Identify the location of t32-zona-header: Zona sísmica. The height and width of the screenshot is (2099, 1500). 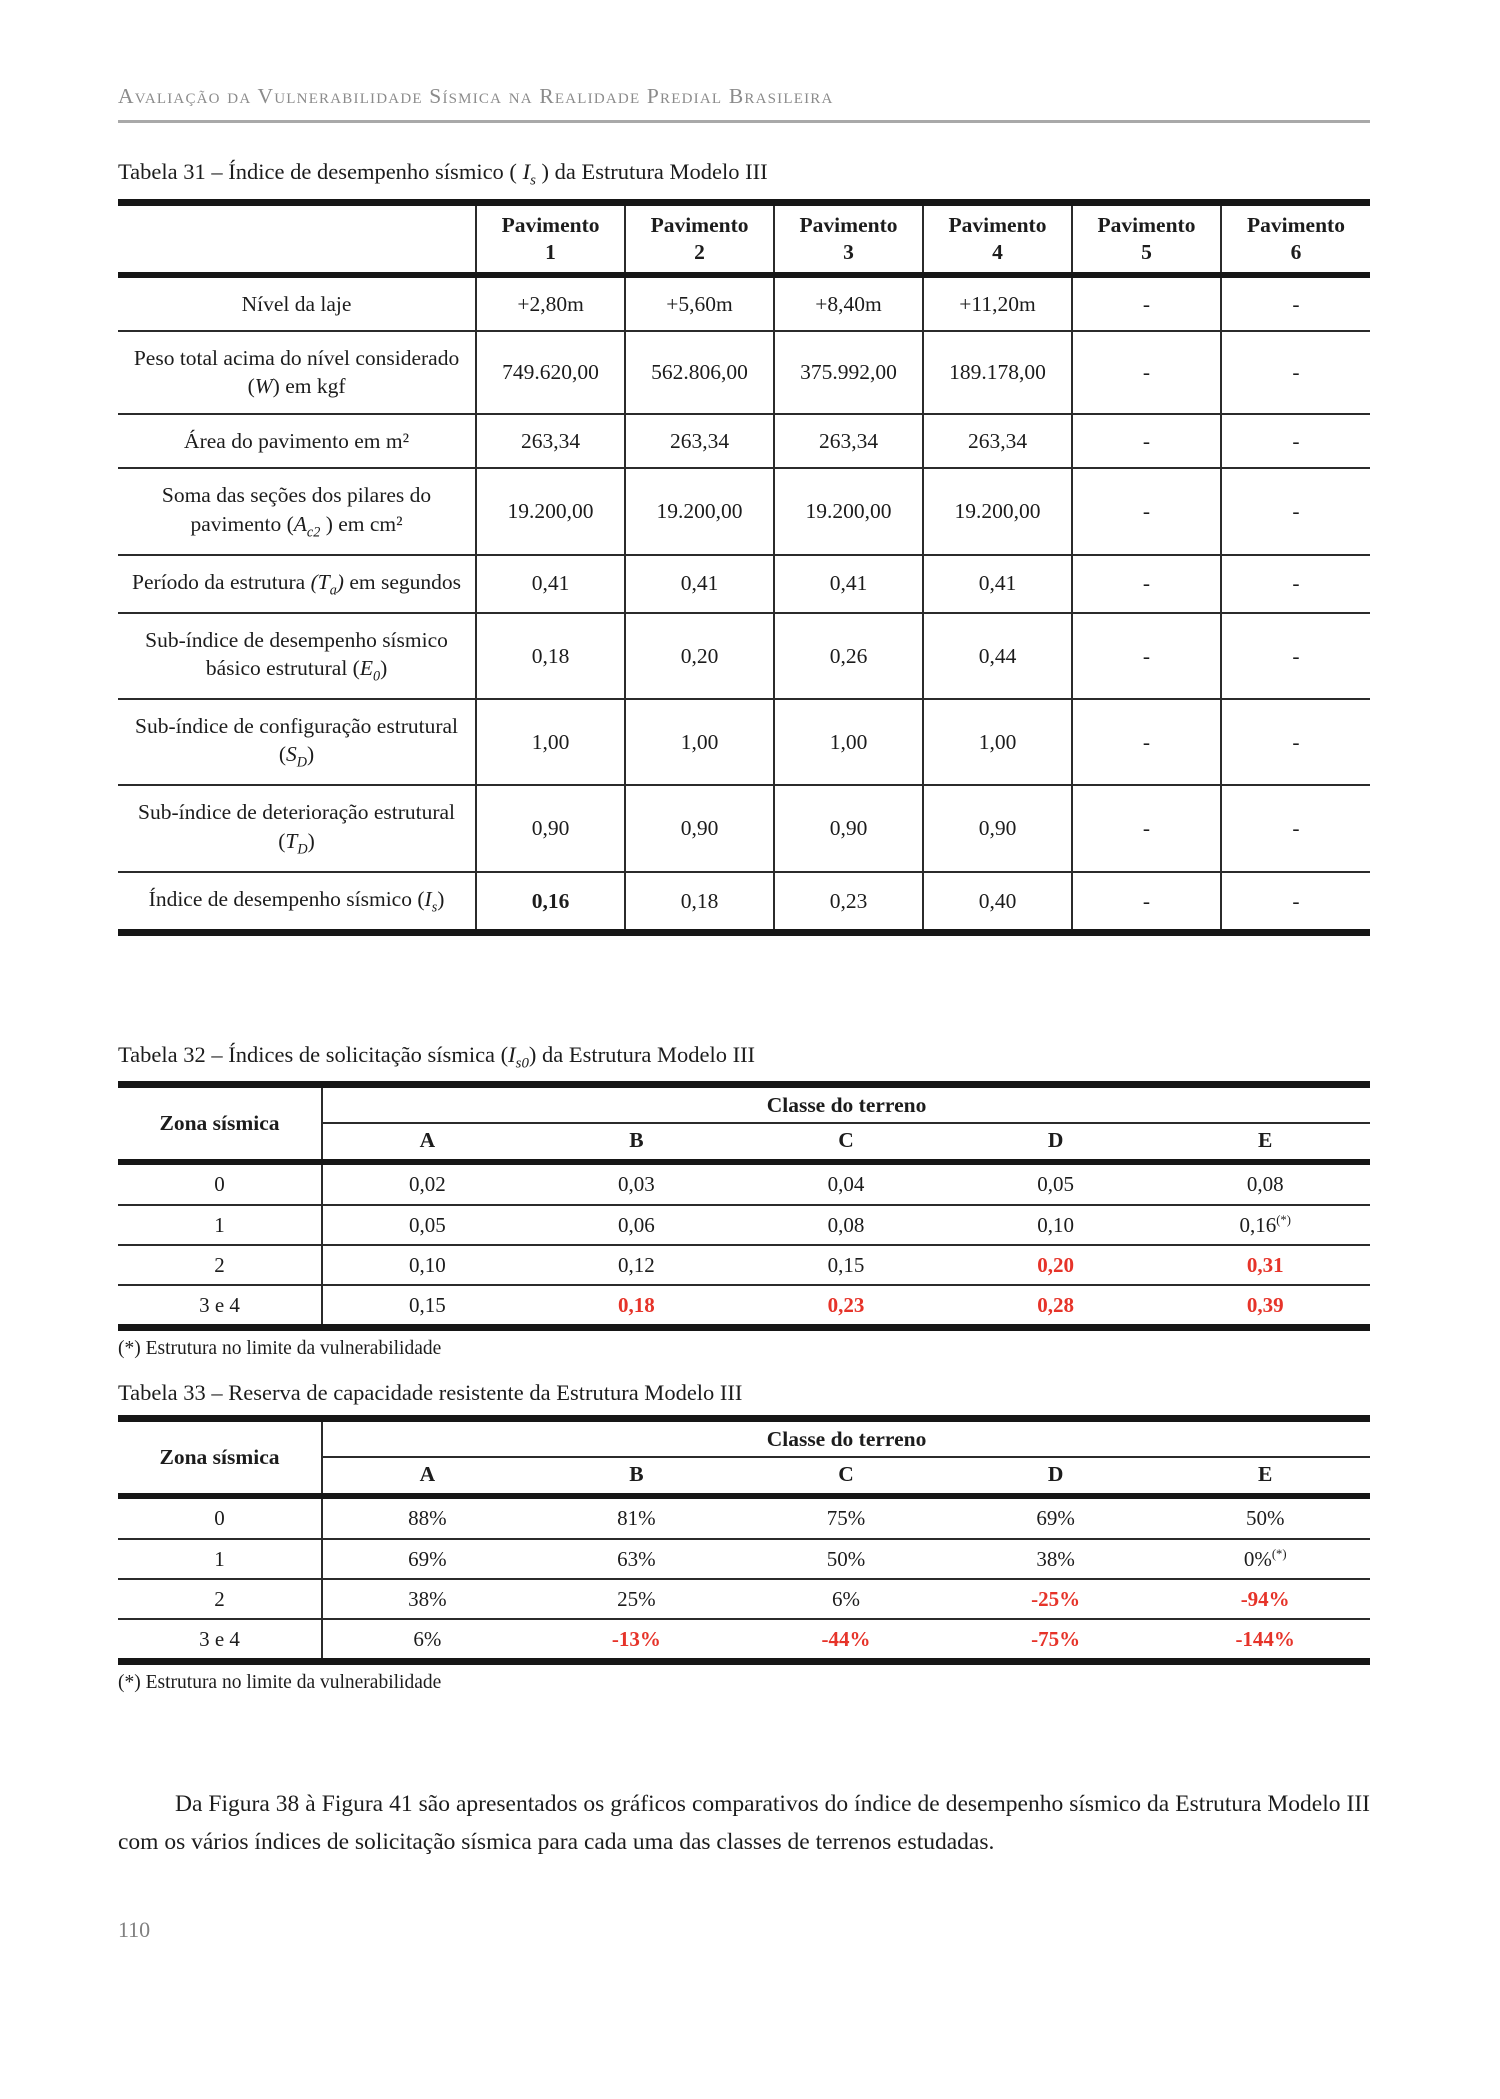
(221, 1125).